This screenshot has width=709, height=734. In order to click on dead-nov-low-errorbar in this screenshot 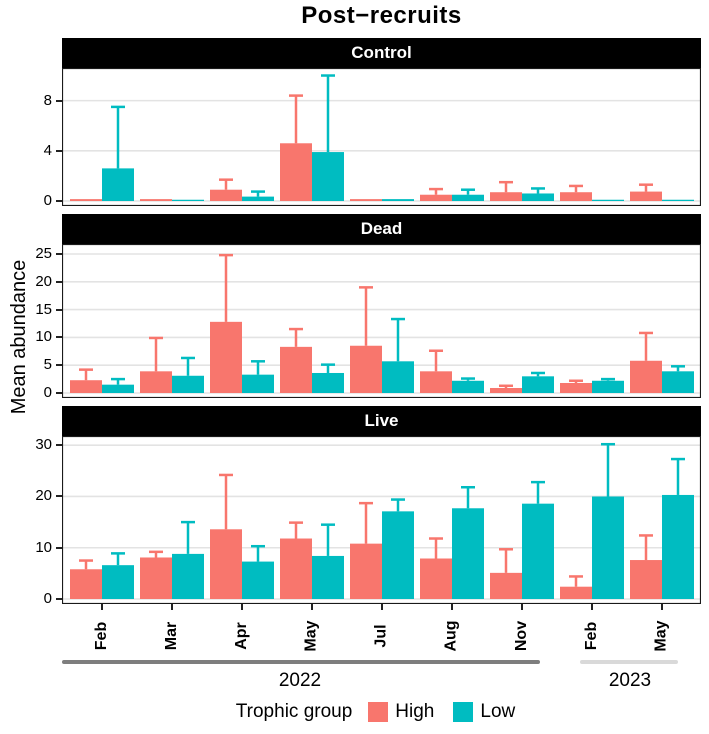, I will do `click(538, 374)`.